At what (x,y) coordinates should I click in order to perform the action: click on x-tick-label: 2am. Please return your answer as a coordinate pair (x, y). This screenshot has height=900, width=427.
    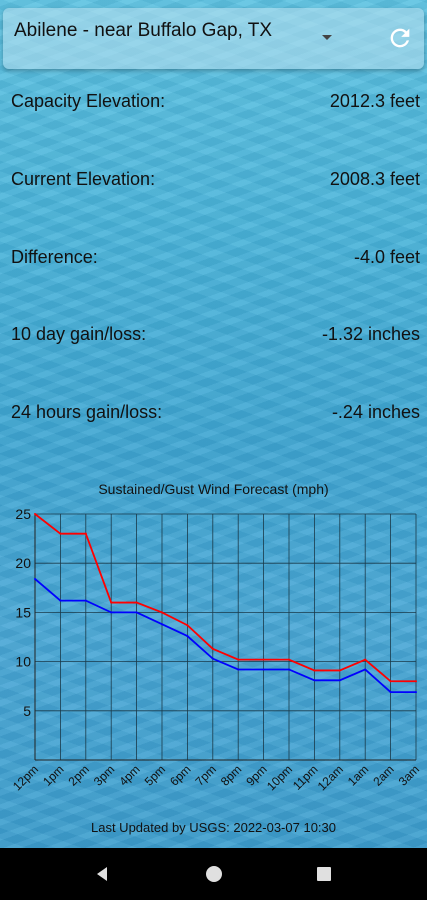
    Looking at the image, I should click on (383, 775).